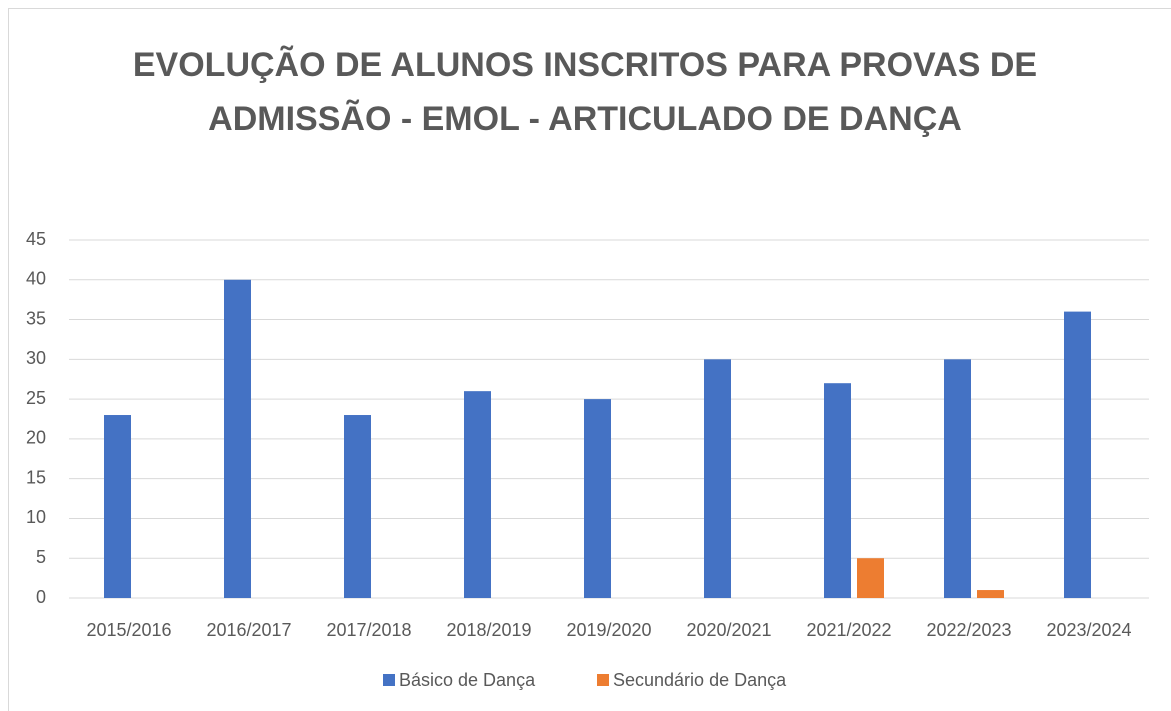  What do you see at coordinates (467, 680) in the screenshot?
I see `legend-label: Básico de Dança` at bounding box center [467, 680].